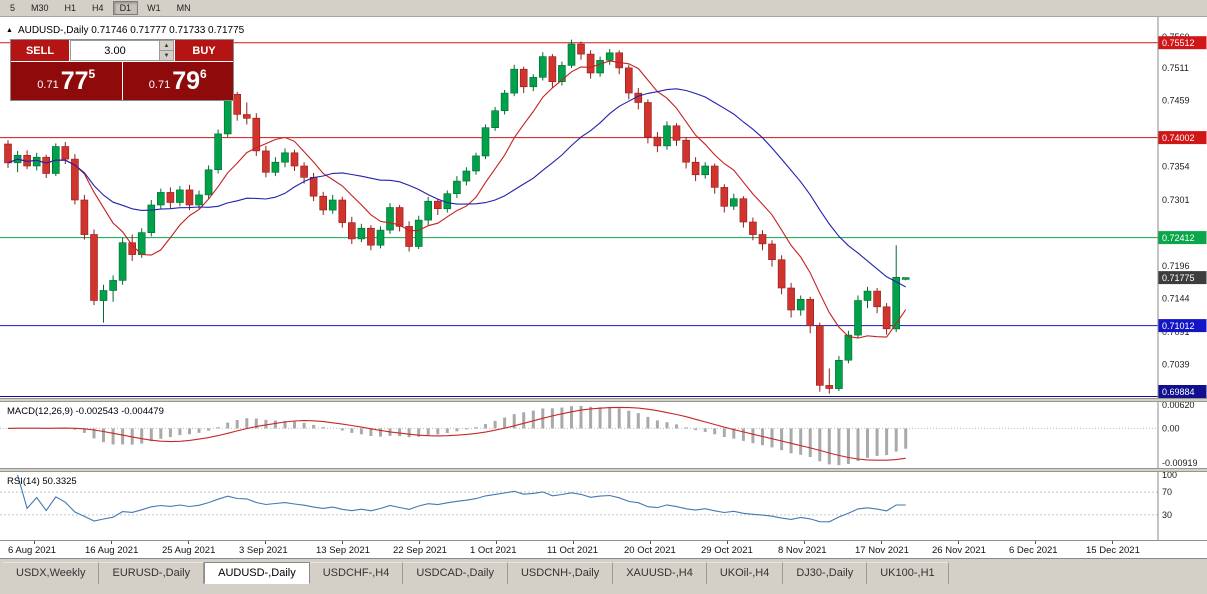 This screenshot has height=594, width=1207. I want to click on macd-values: -0.002543 -0.004479, so click(119, 411).